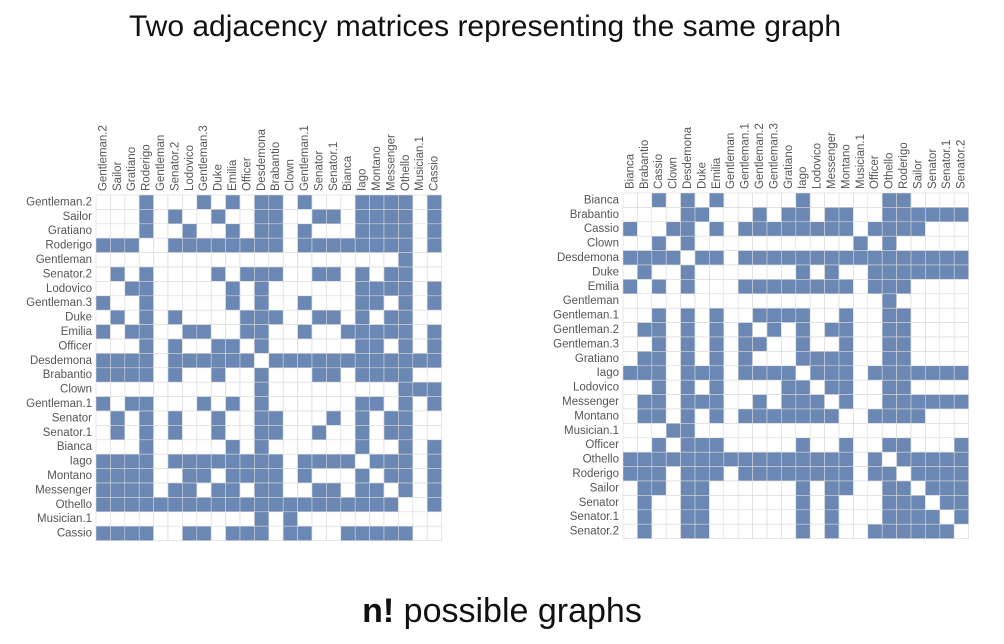 The width and height of the screenshot is (1004, 644). Describe the element at coordinates (247, 174) in the screenshot. I see `column-label: Officer` at that location.